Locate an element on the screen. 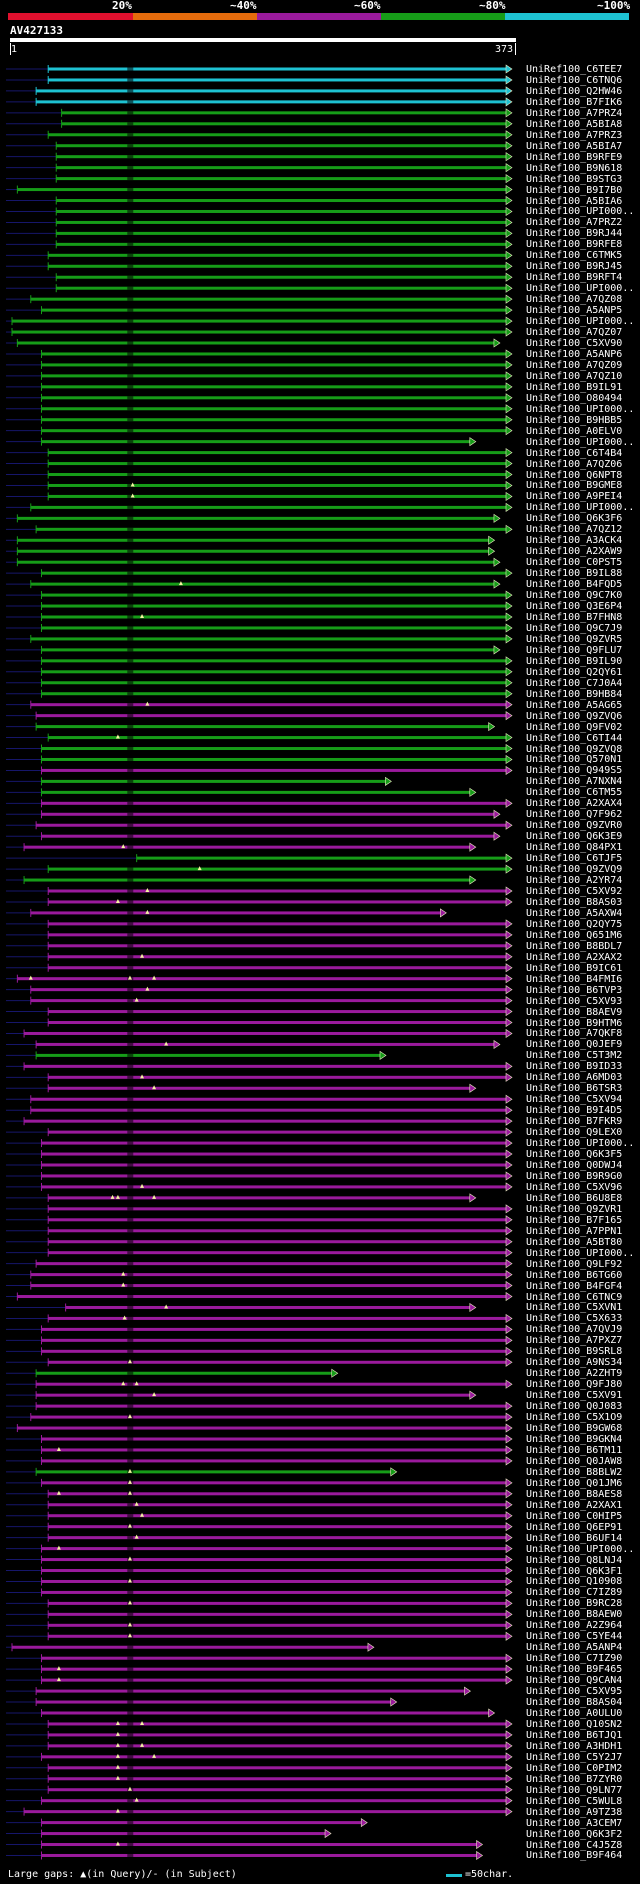  hit-label: UniRef100_Q6NPT8 is located at coordinates (574, 475).